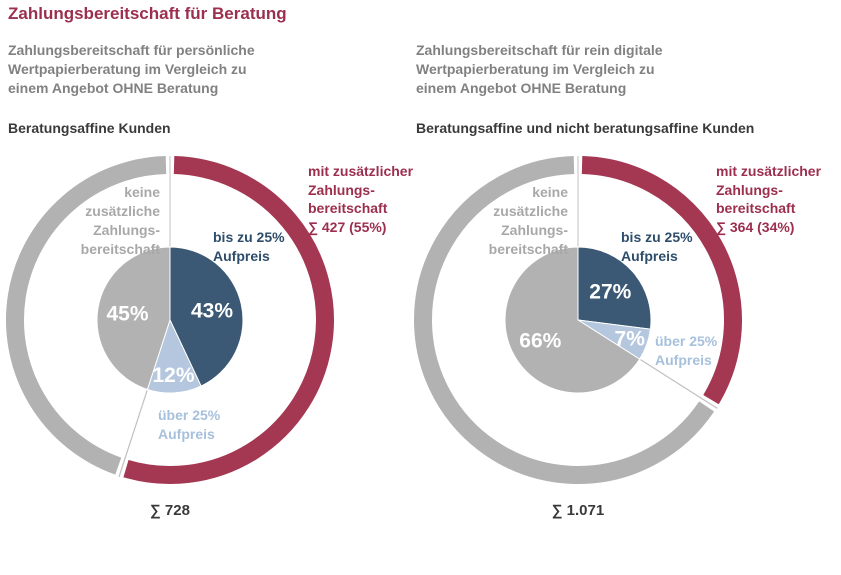  Describe the element at coordinates (147, 13) in the screenshot. I see `page-title: Zahlungsbereitschaft für Beratung` at that location.